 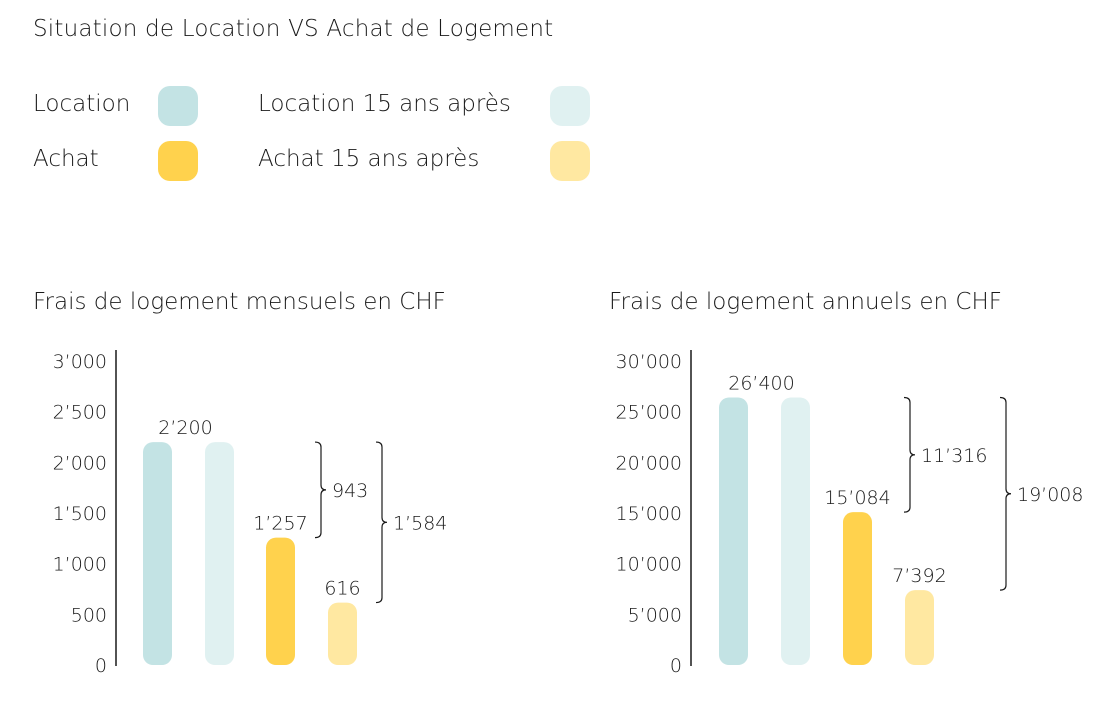 I want to click on monthly-ytick-label: 3’000, so click(x=80, y=362).